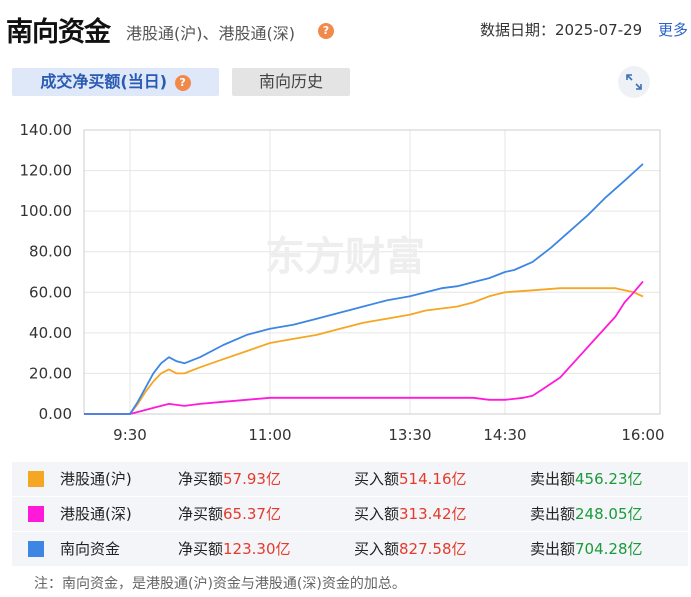 The height and width of the screenshot is (597, 691). I want to click on legend-row-sgt: 港股通(深) 净买额65.37亿 买入额313.42亿 卖出额248.05亿, so click(350, 514).